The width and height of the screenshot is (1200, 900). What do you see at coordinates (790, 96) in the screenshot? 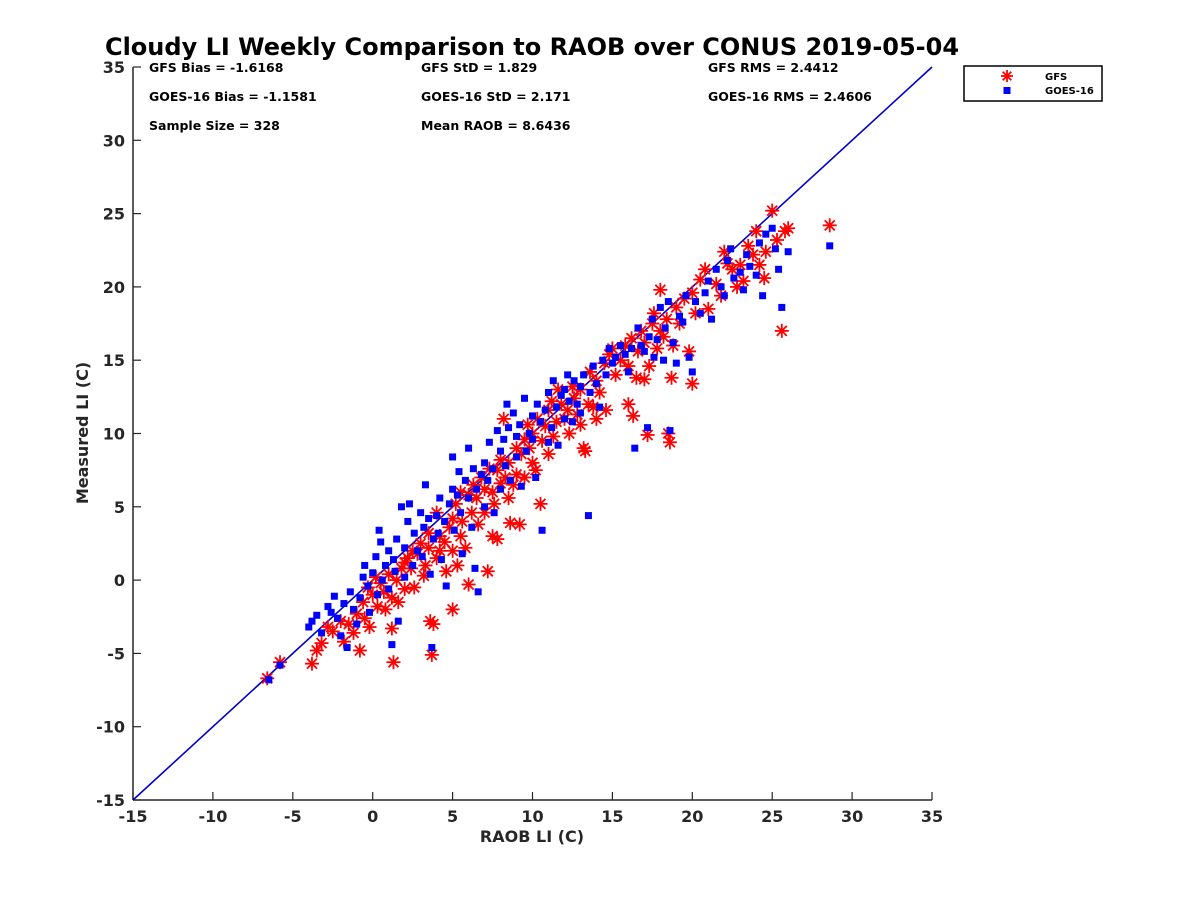
I see `goes16-rms-text: GOES-16 RMS = 2.4606` at bounding box center [790, 96].